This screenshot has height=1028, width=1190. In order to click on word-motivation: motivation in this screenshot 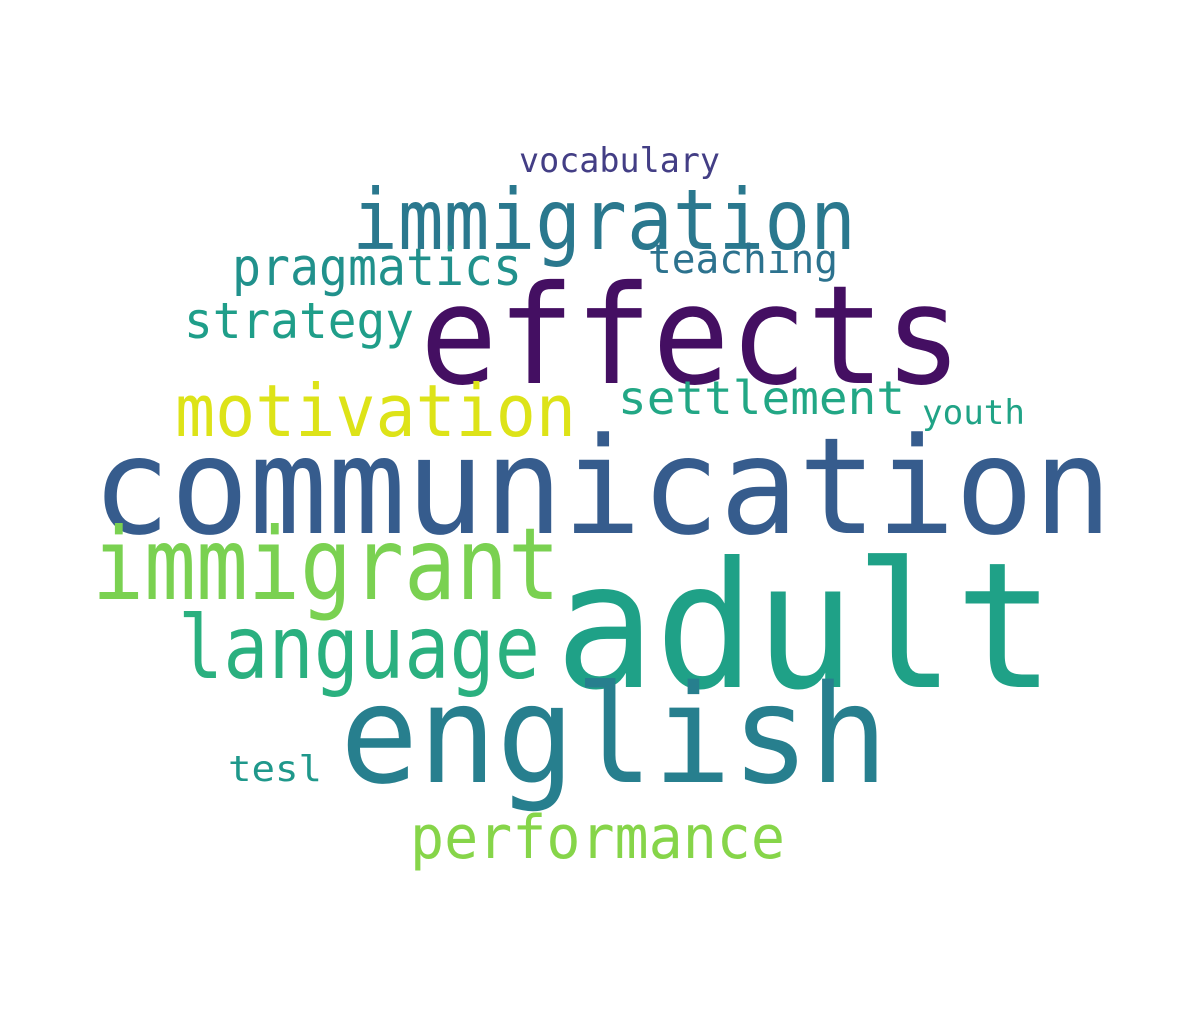, I will do `click(376, 411)`.